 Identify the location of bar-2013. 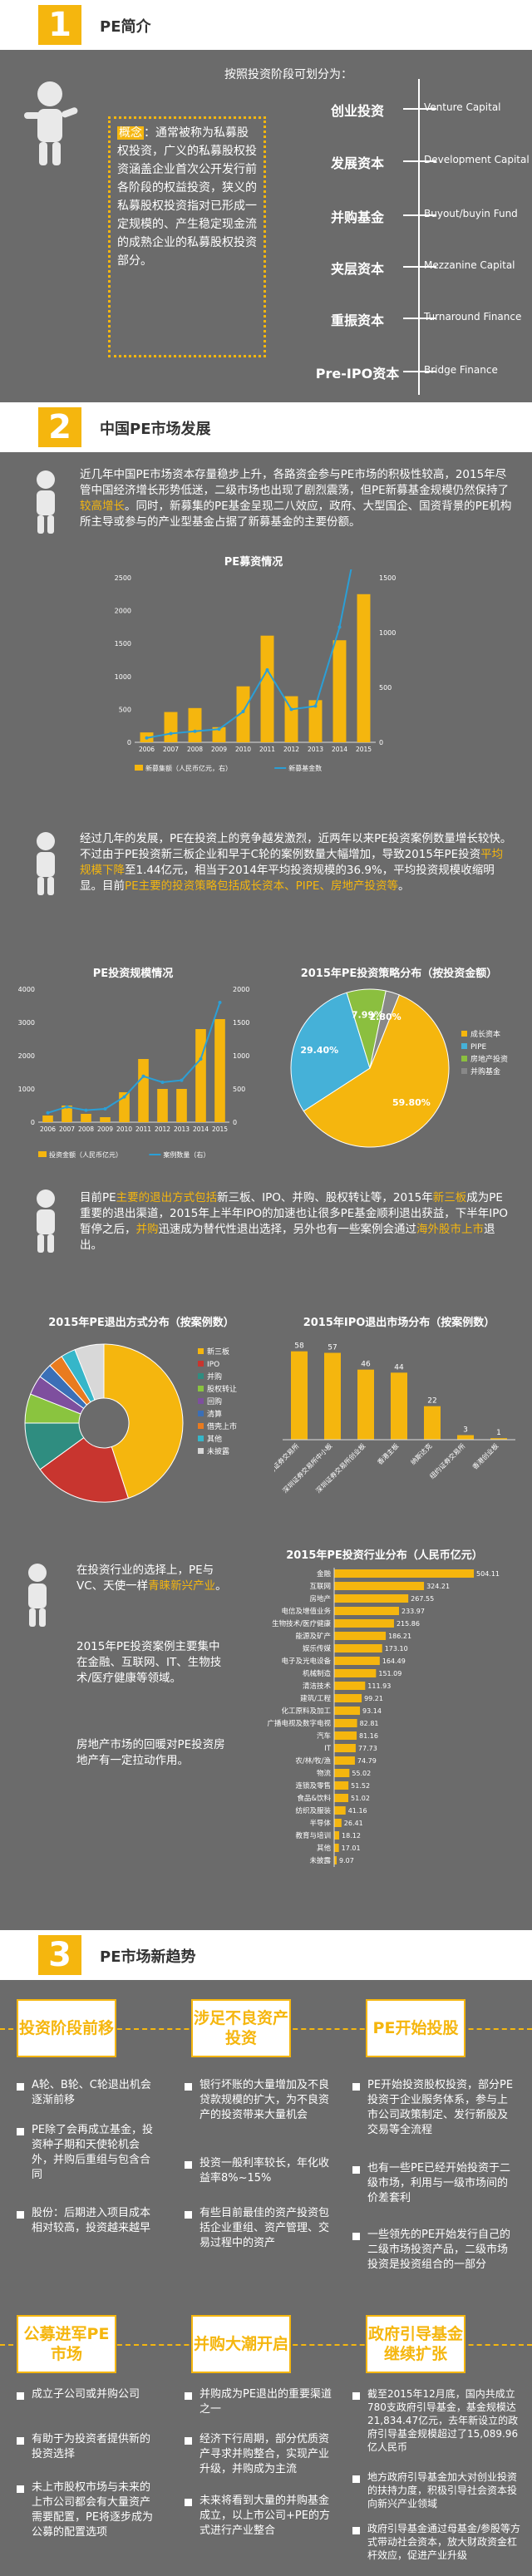
(181, 1105).